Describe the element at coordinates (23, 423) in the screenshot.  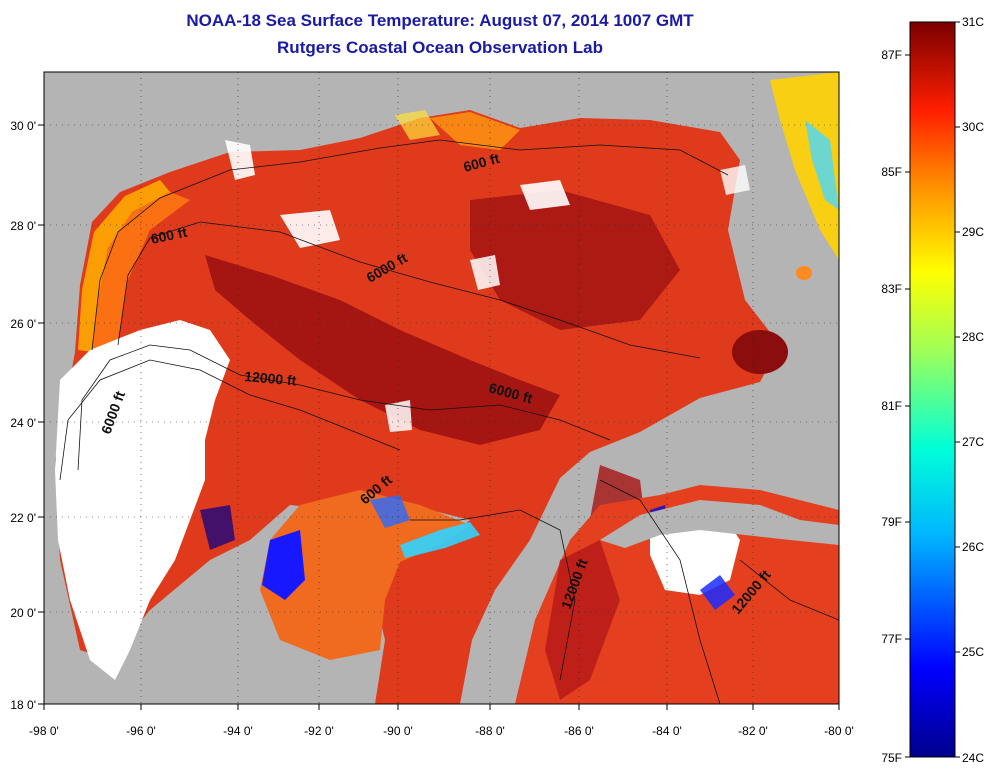
I see `y-tick-label: 24 0'` at that location.